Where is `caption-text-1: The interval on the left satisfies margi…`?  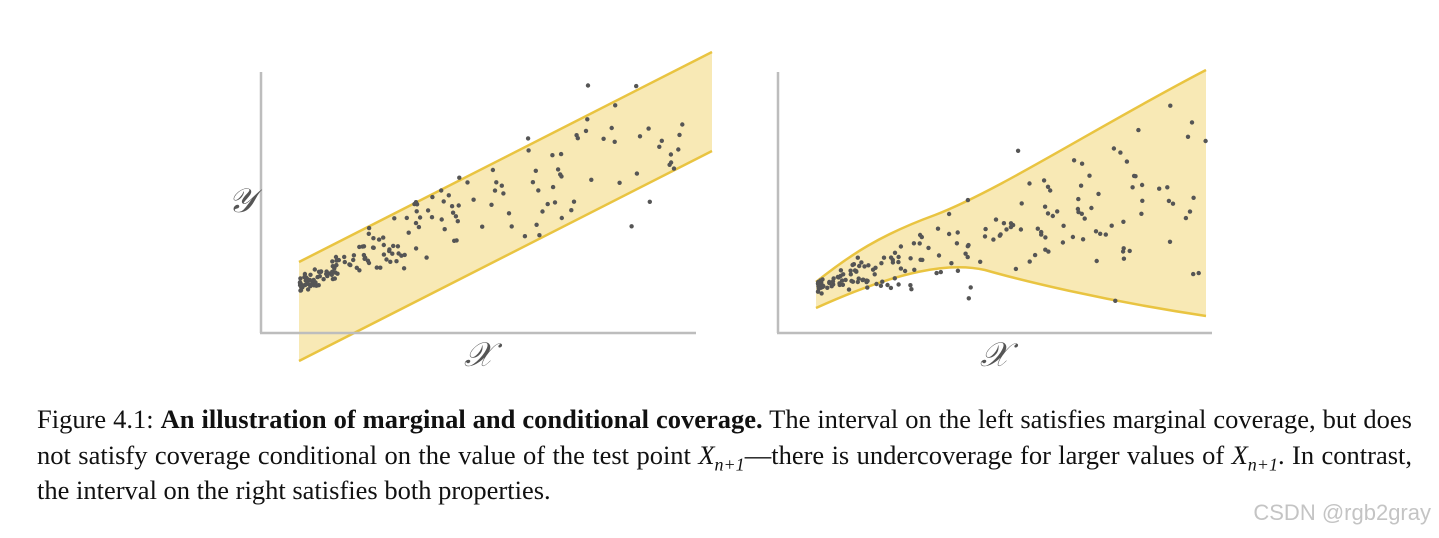
caption-text-1: The interval on the left satisfies margi… is located at coordinates (724, 437).